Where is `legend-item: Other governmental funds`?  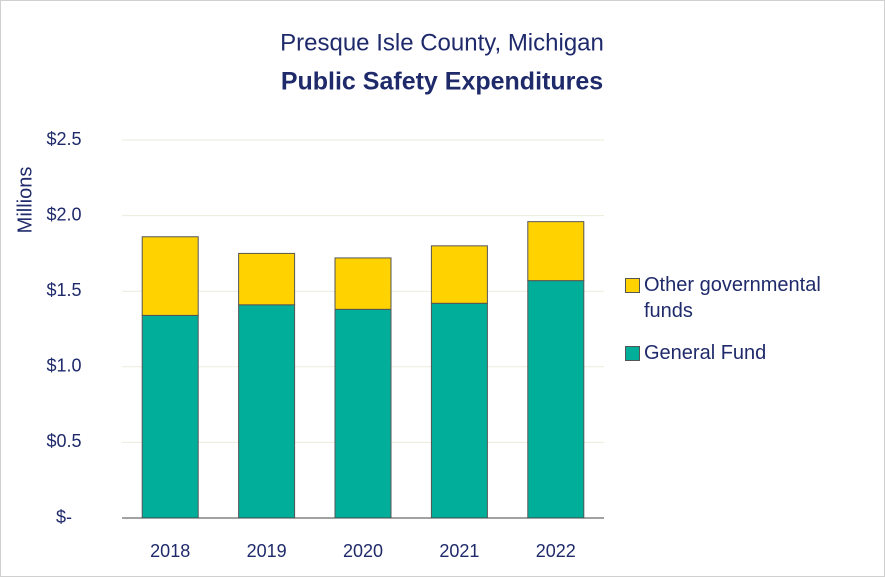 legend-item: Other governmental funds is located at coordinates (742, 298).